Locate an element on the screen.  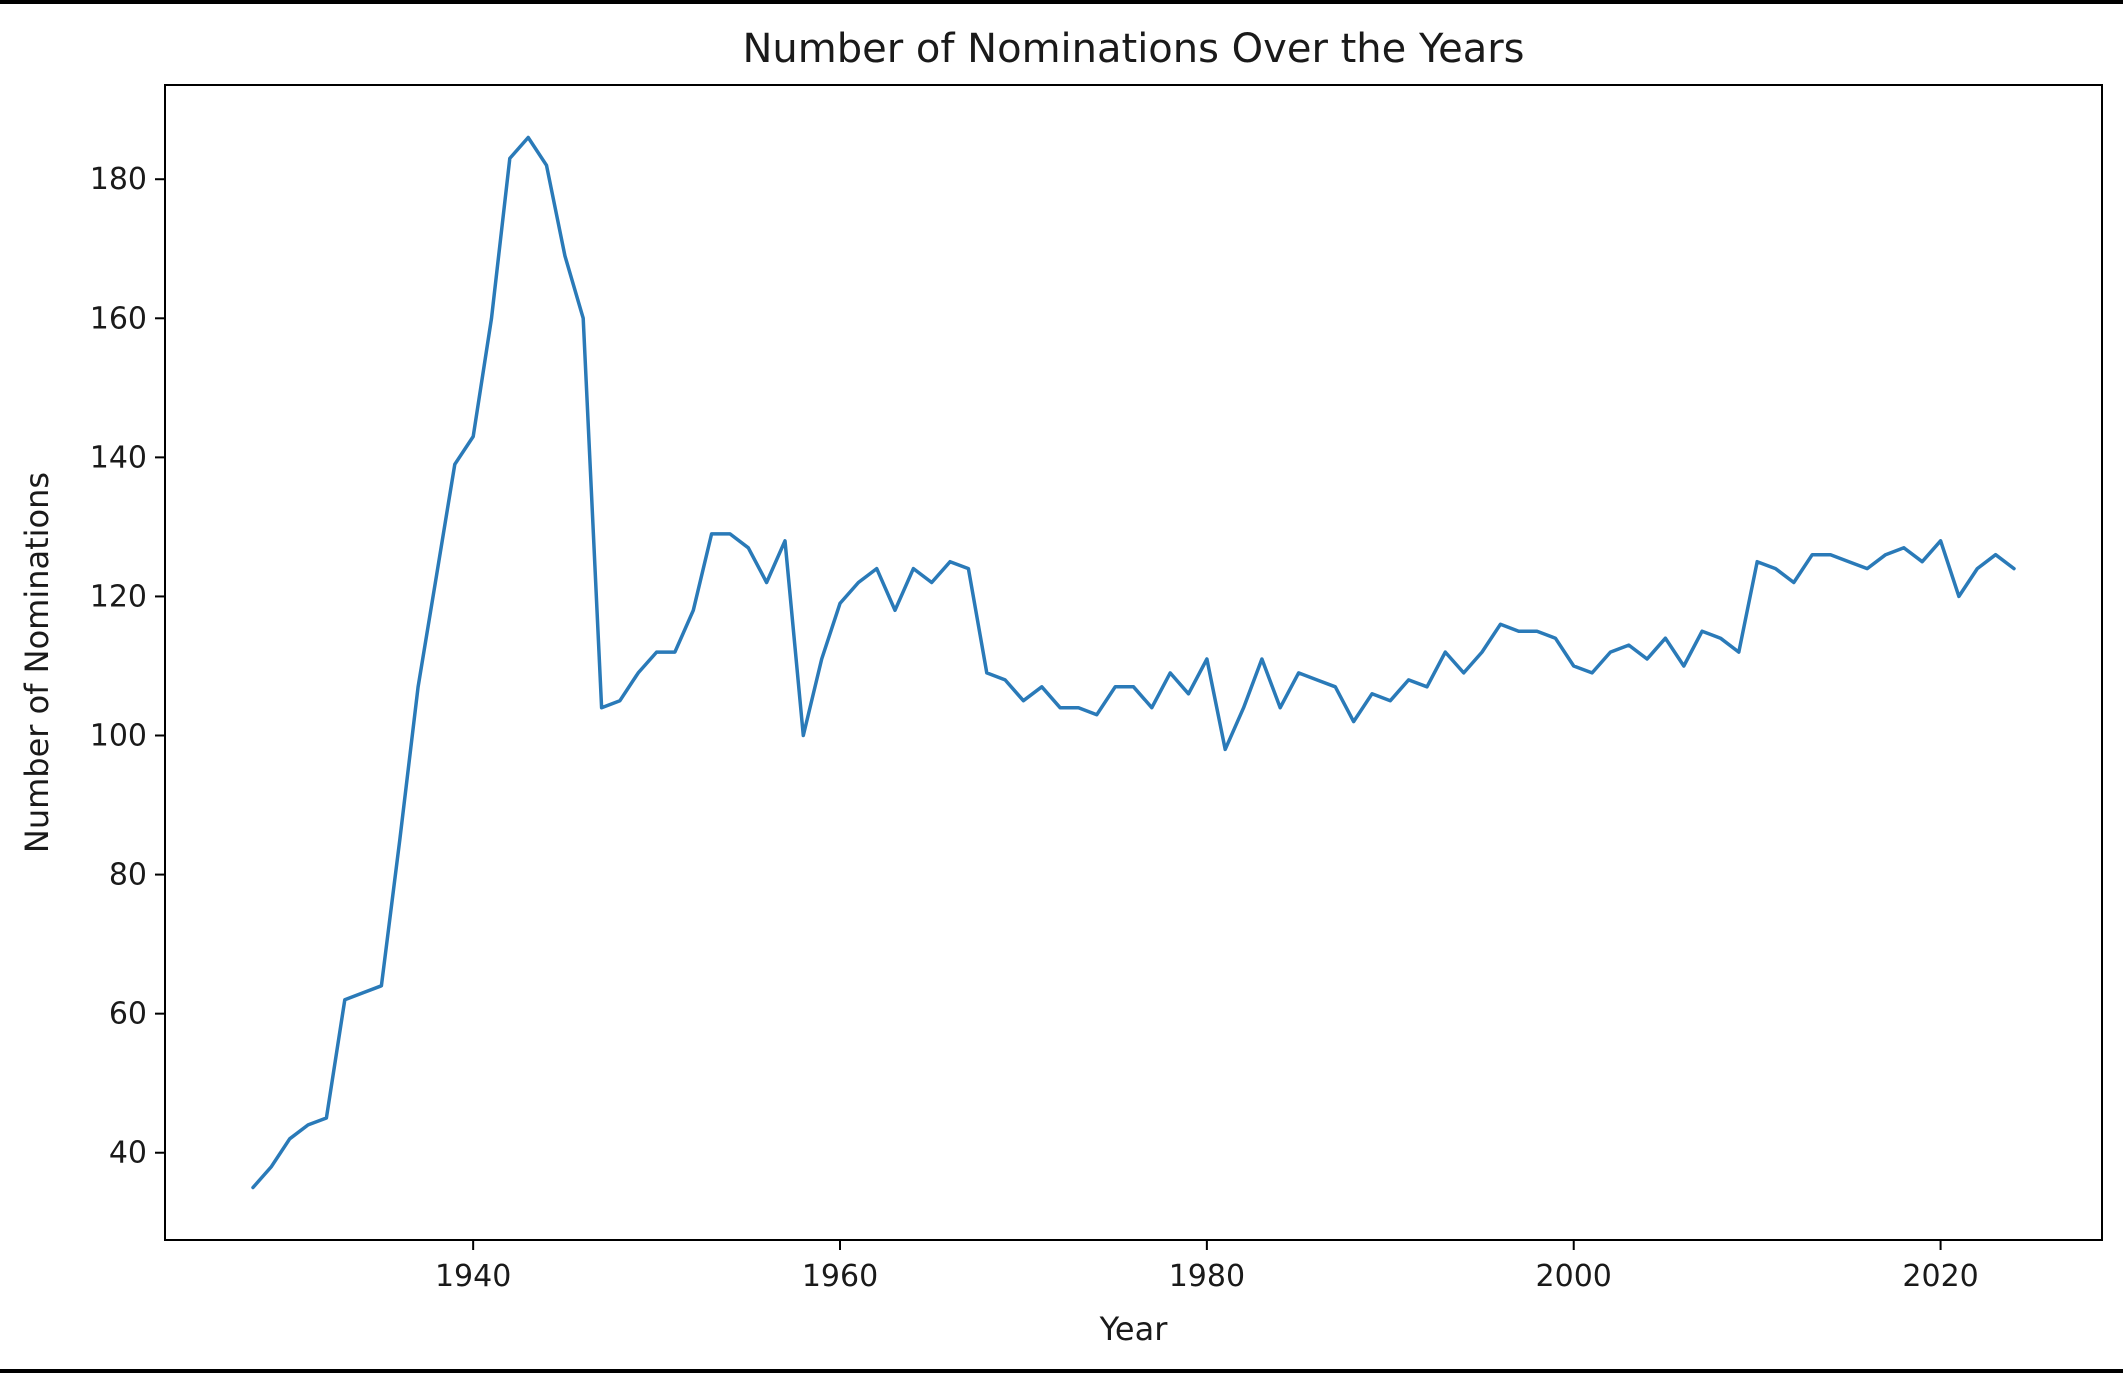
x-axis: 1940 1960 1980 2000 2020 is located at coordinates (1207, 1267).